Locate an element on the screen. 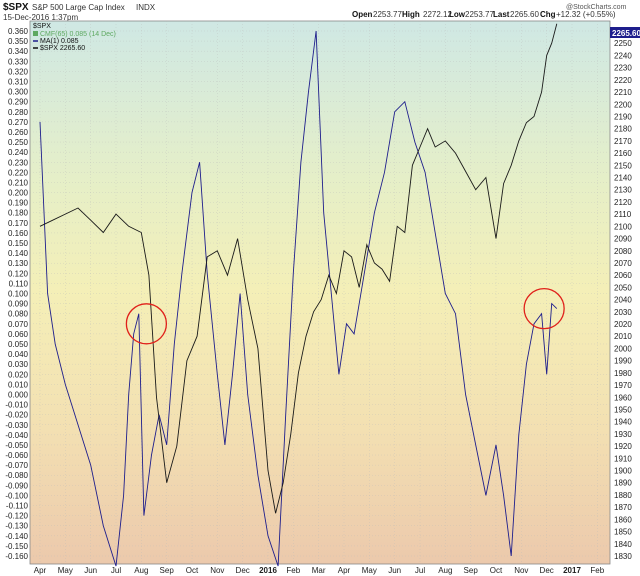  last-label: Last is located at coordinates (501, 14).